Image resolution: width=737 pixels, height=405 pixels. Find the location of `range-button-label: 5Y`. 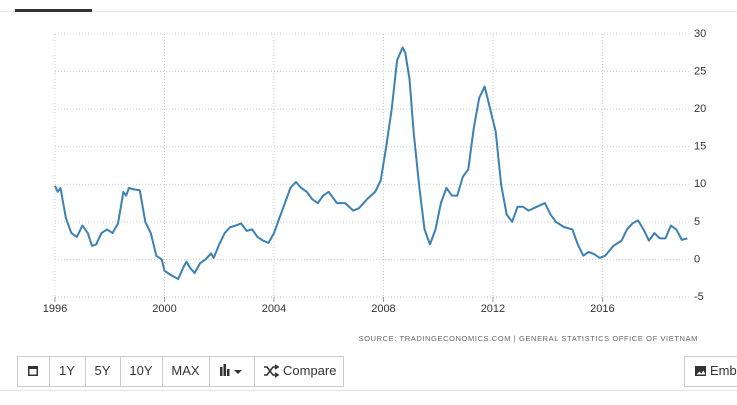

range-button-label: 5Y is located at coordinates (103, 370).